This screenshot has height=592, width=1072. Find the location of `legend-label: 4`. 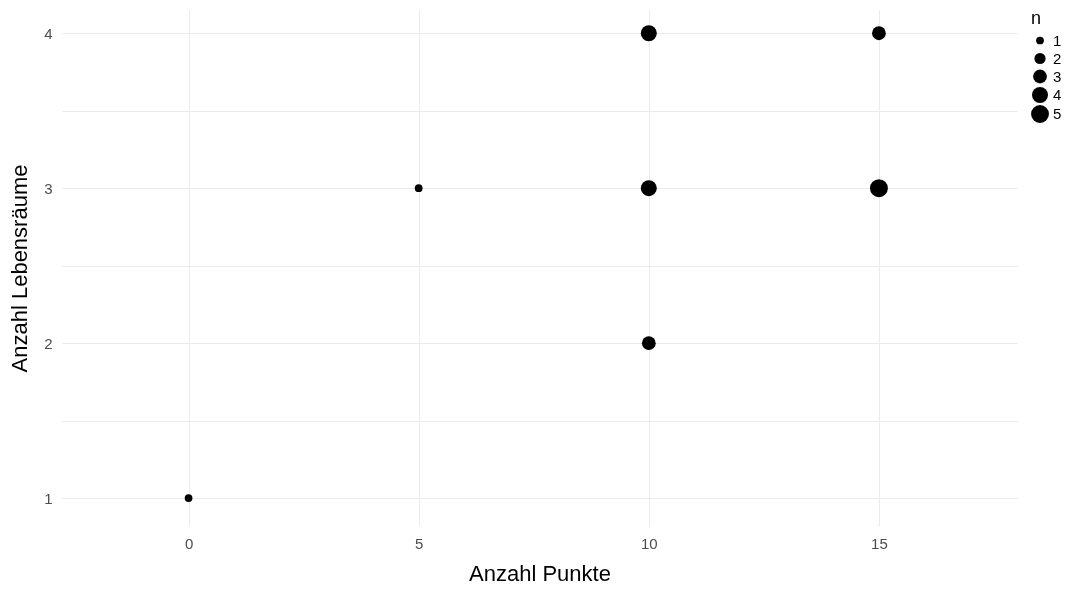

legend-label: 4 is located at coordinates (1057, 94).